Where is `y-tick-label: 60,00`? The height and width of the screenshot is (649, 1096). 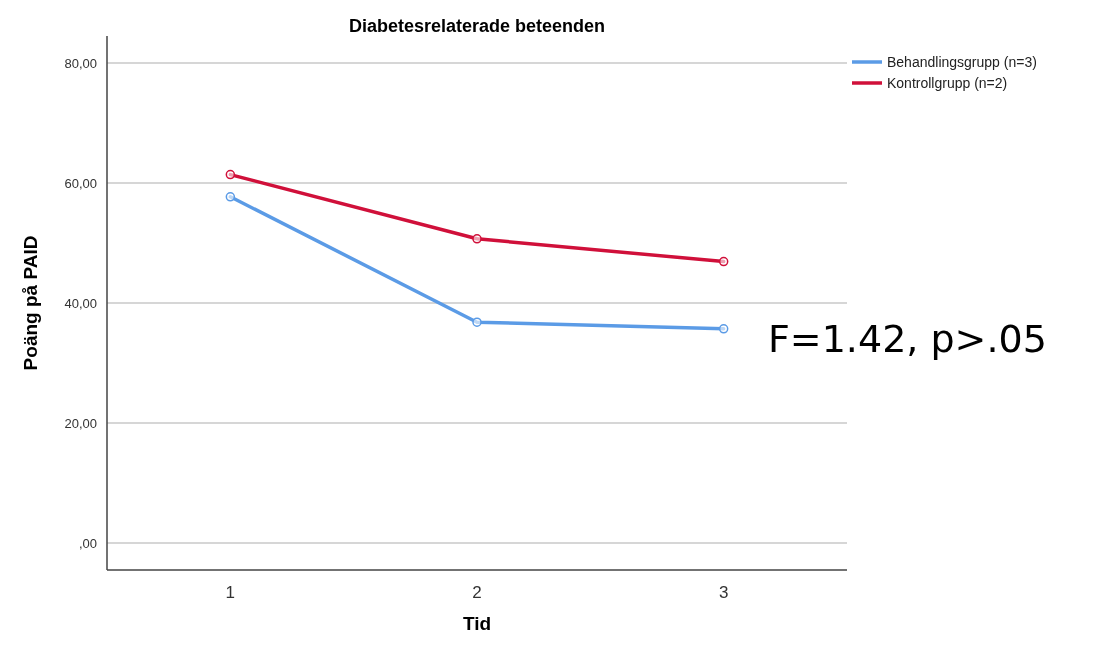
y-tick-label: 60,00 is located at coordinates (80, 183).